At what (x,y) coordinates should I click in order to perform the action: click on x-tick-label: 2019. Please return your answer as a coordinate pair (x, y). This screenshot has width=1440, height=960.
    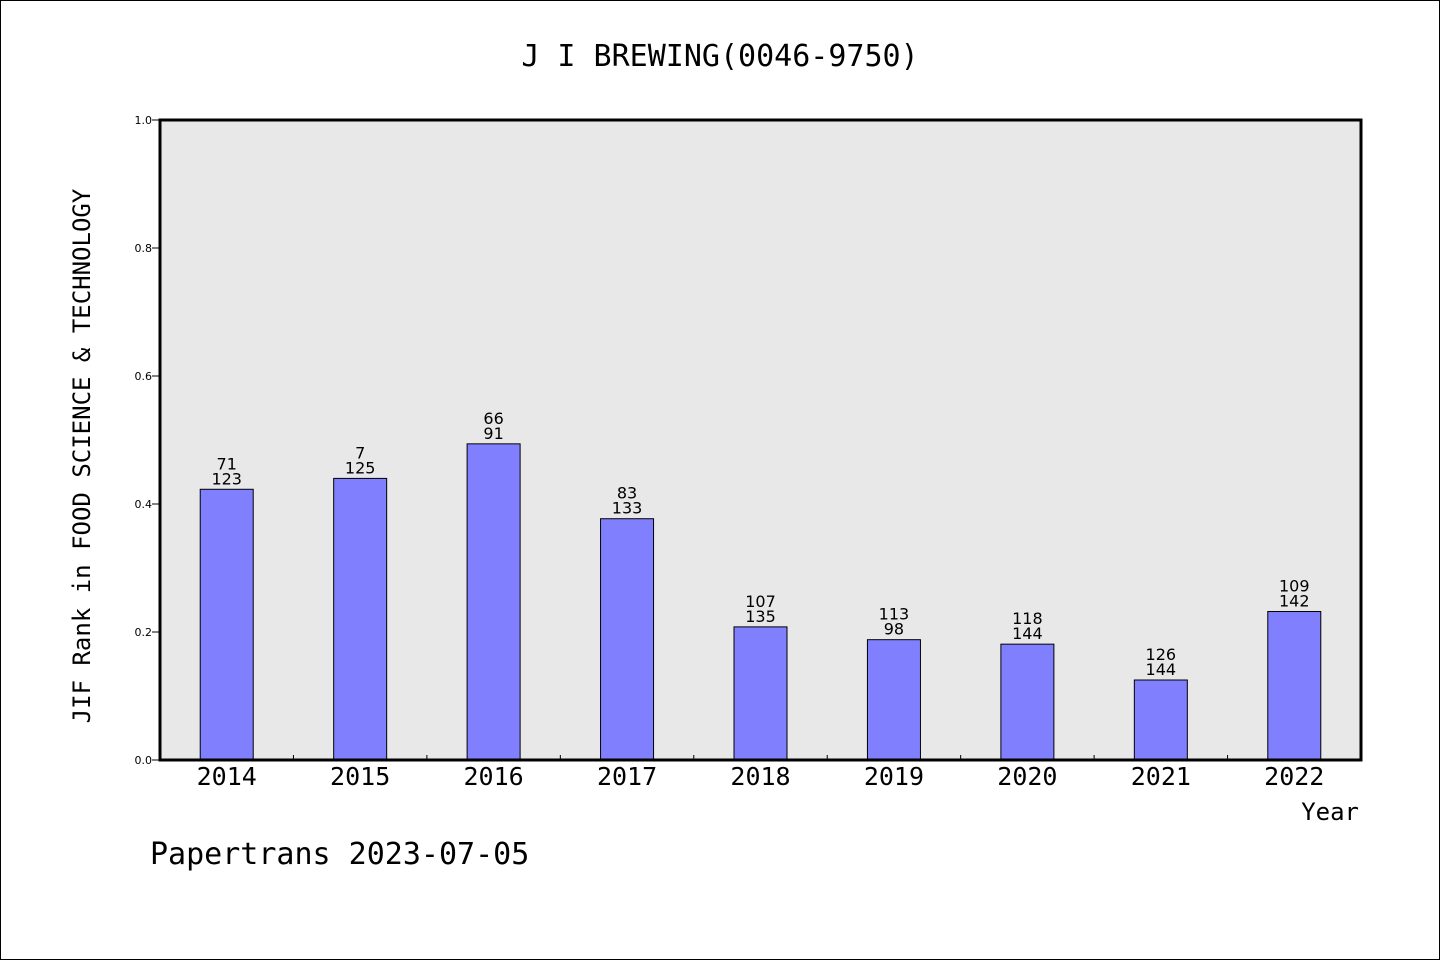
    Looking at the image, I should click on (894, 776).